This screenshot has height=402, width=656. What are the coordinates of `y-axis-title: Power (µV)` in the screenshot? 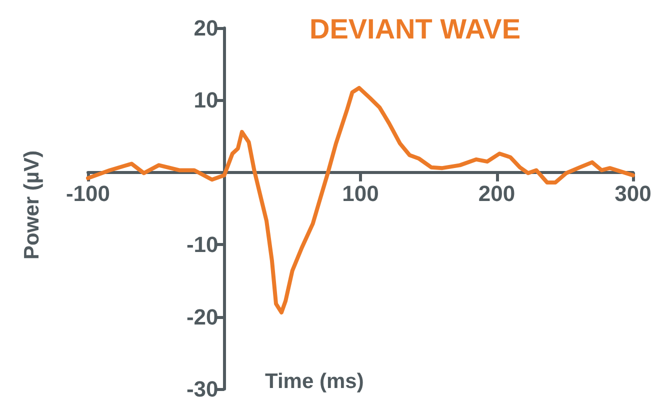 It's located at (32, 205).